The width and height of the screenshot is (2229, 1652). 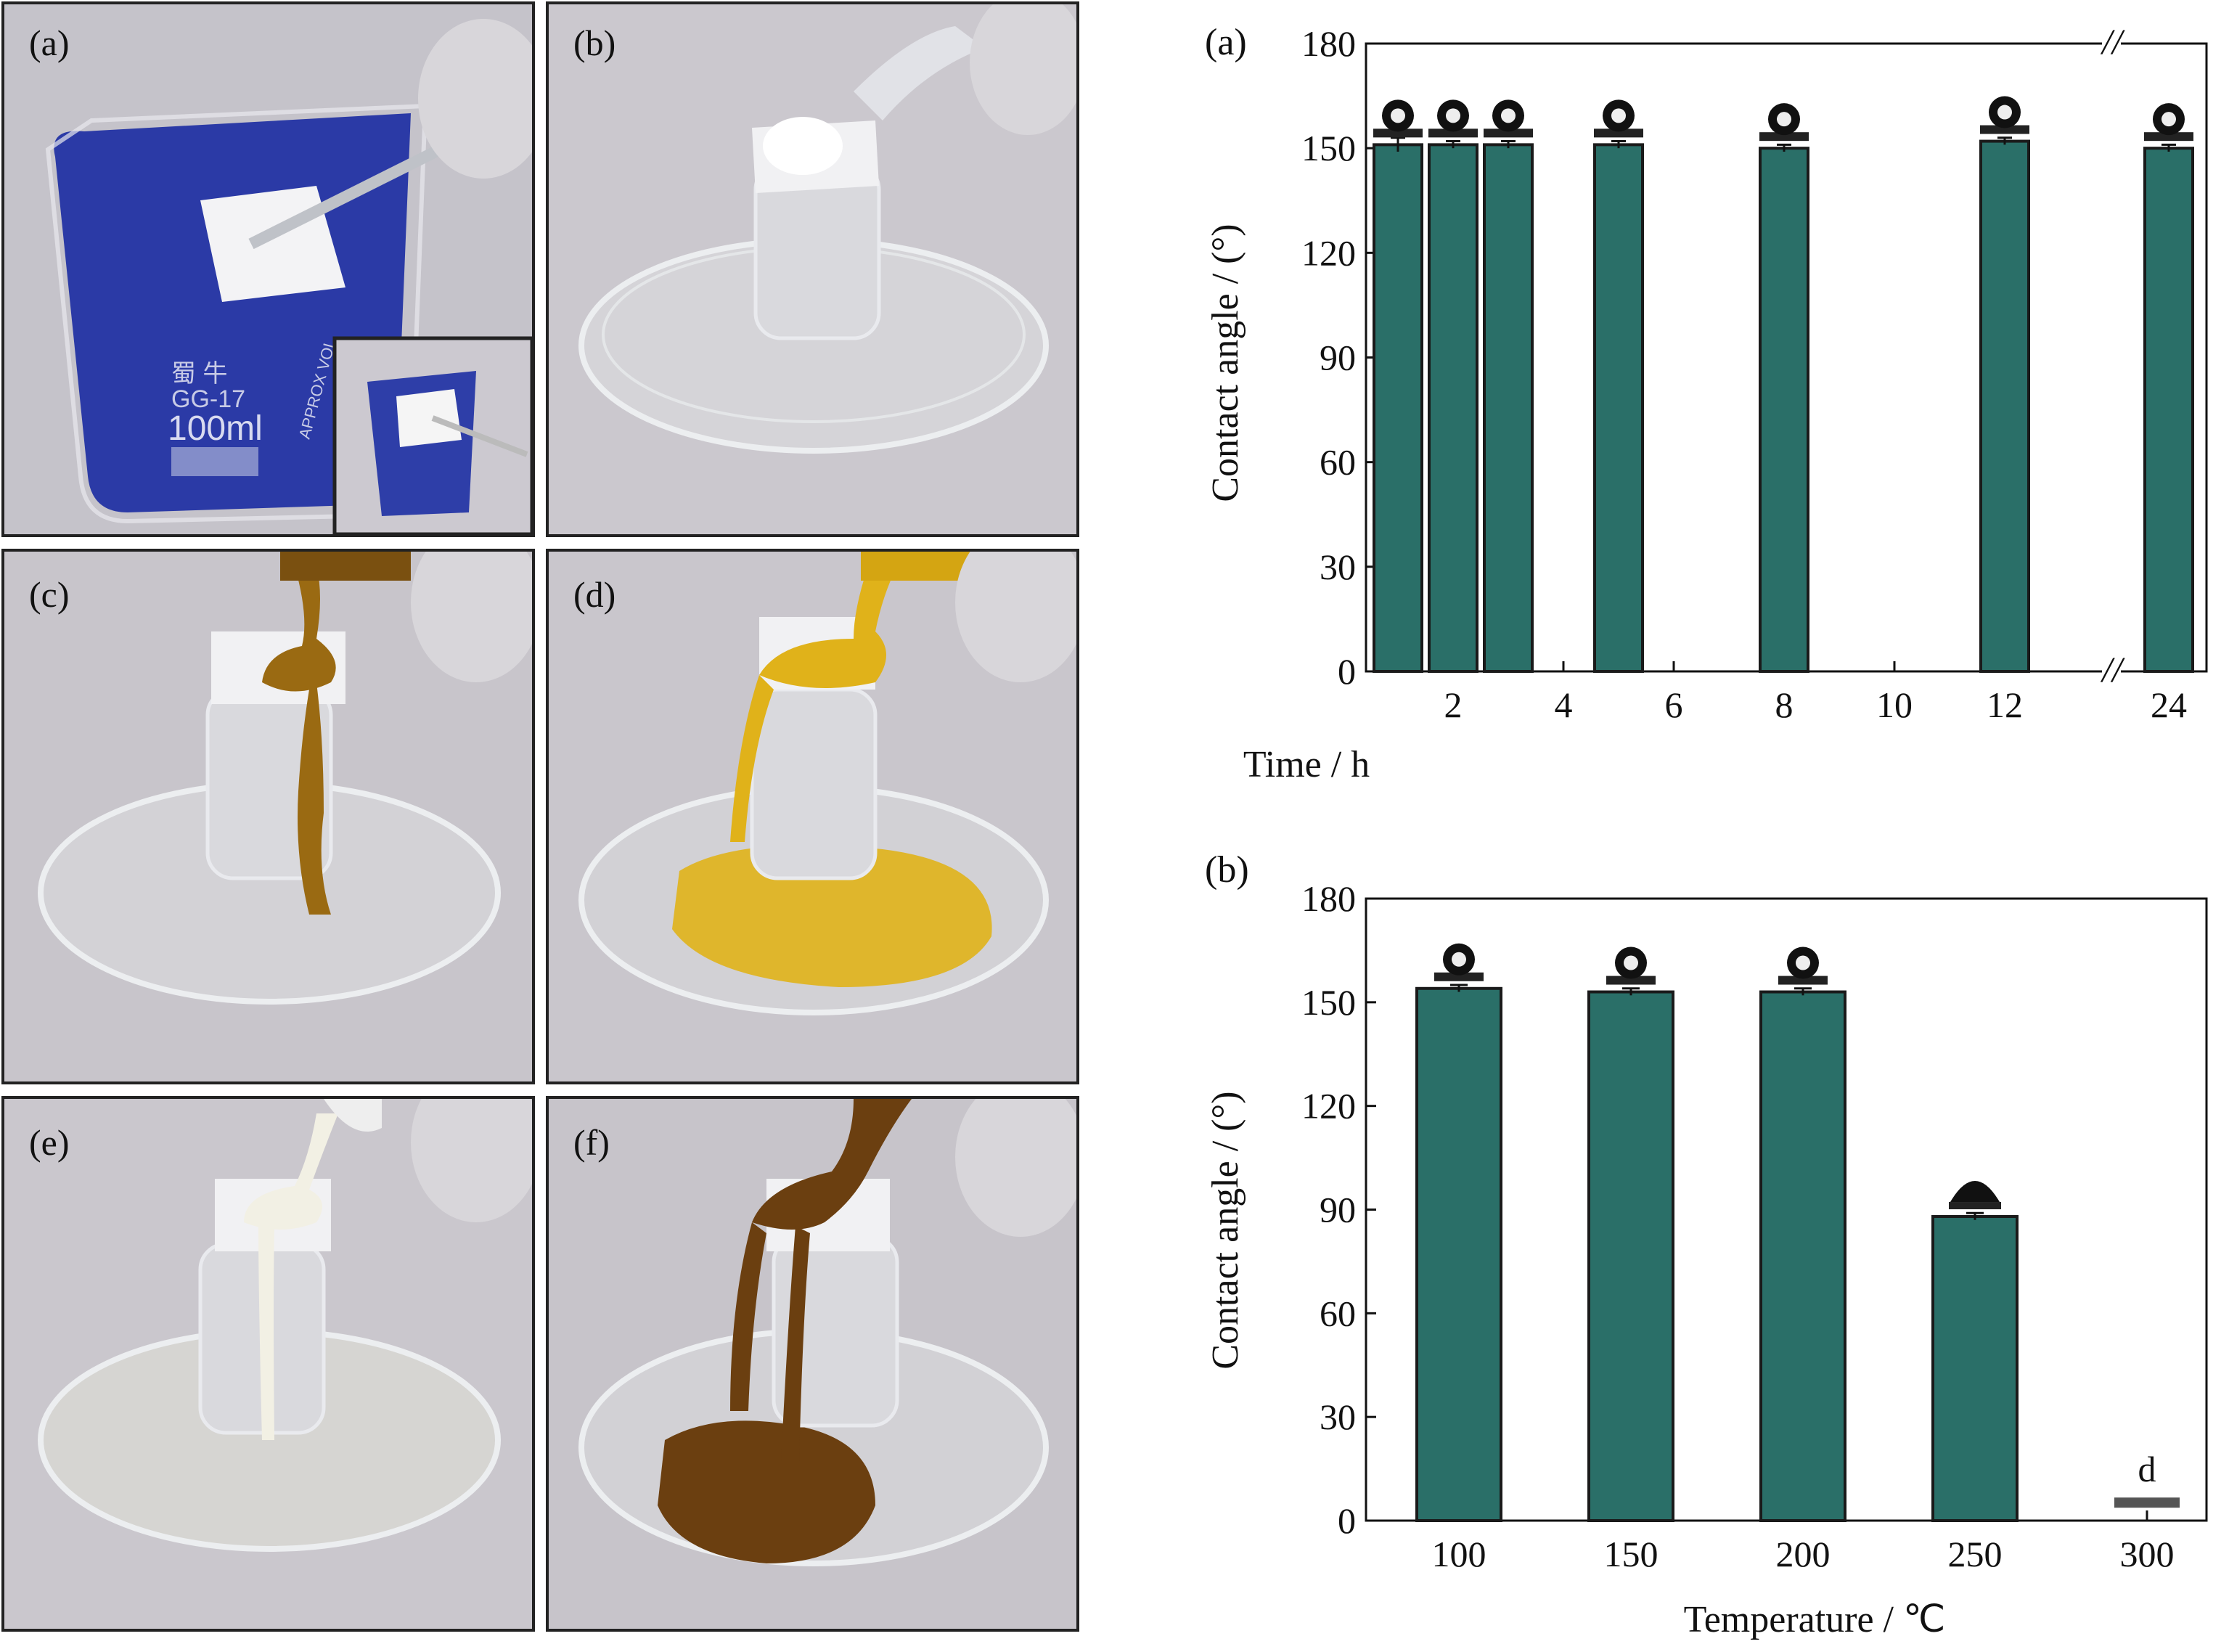 I want to click on bar-time-24h, so click(x=2168, y=410).